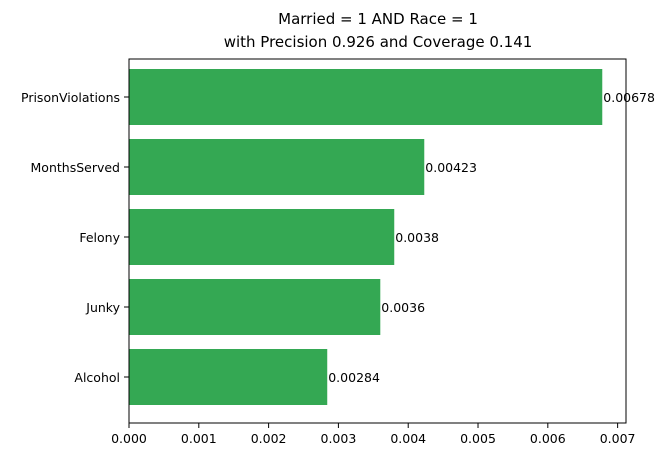  I want to click on x-tick-label-6: 0.006, so click(548, 438).